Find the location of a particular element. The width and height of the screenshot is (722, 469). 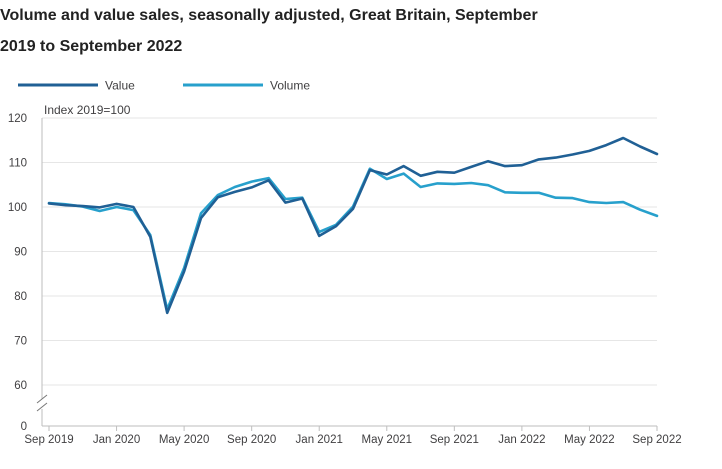

x-tick-label-6: Sep 2021 is located at coordinates (454, 440).